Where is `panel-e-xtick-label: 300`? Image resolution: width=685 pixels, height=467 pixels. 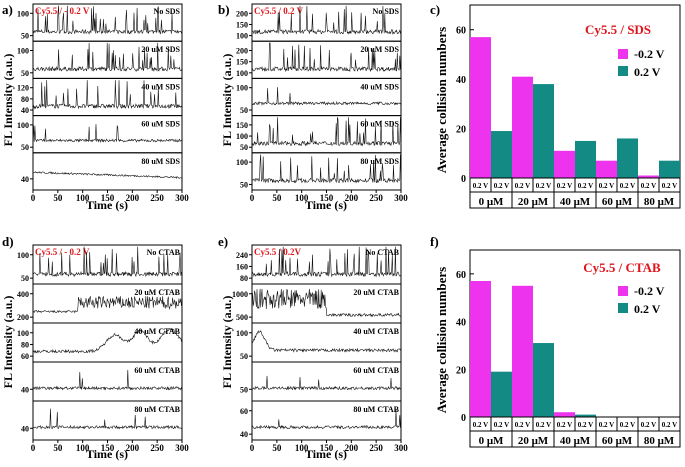
panel-e-xtick-label: 300 is located at coordinates (401, 448).